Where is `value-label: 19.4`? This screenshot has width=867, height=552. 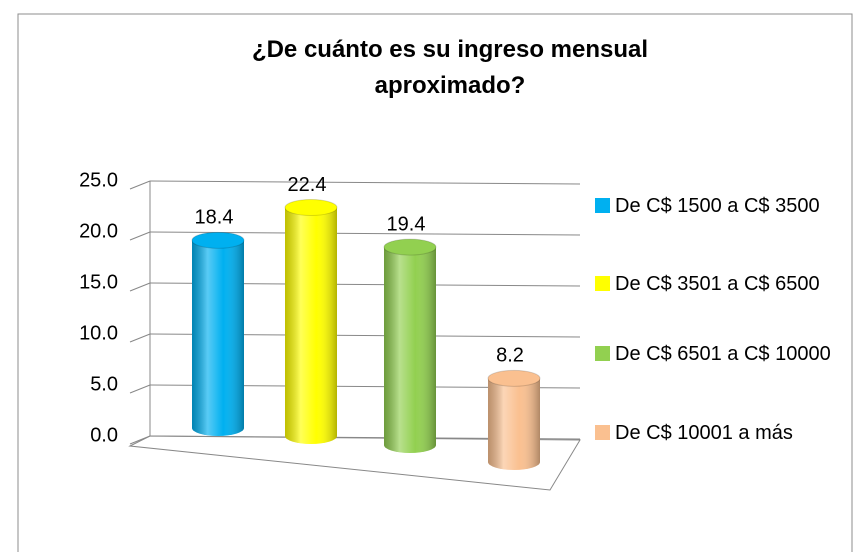
value-label: 19.4 is located at coordinates (406, 224).